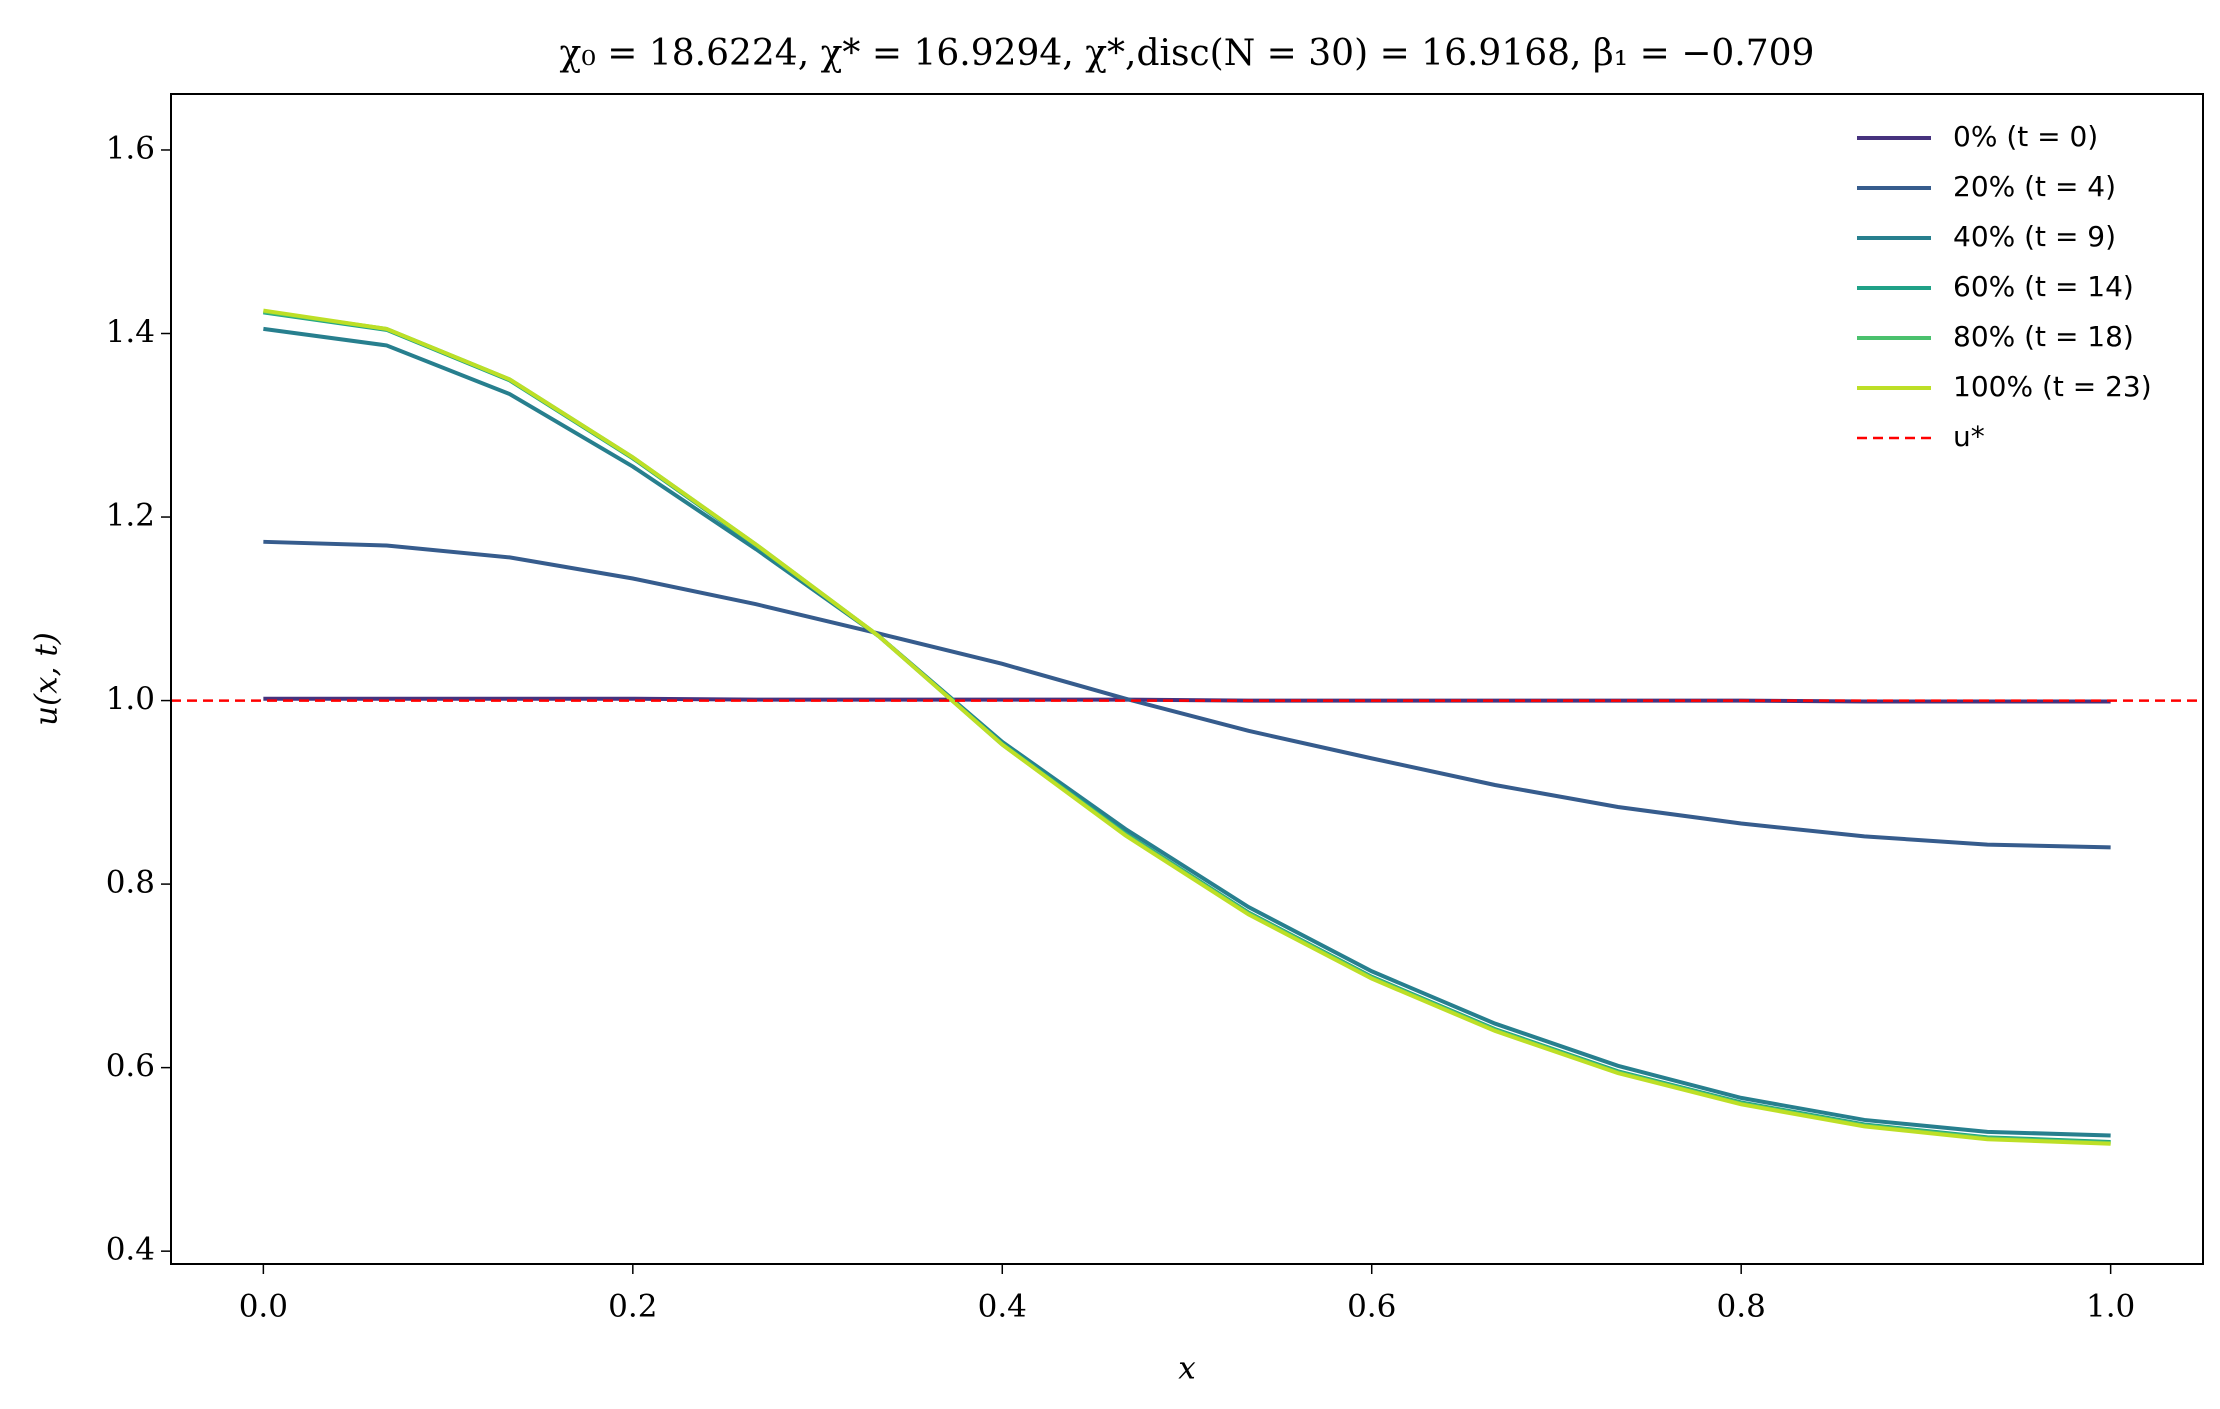 This screenshot has height=1409, width=2220. I want to click on x-tick-label: 0.8, so click(1741, 1307).